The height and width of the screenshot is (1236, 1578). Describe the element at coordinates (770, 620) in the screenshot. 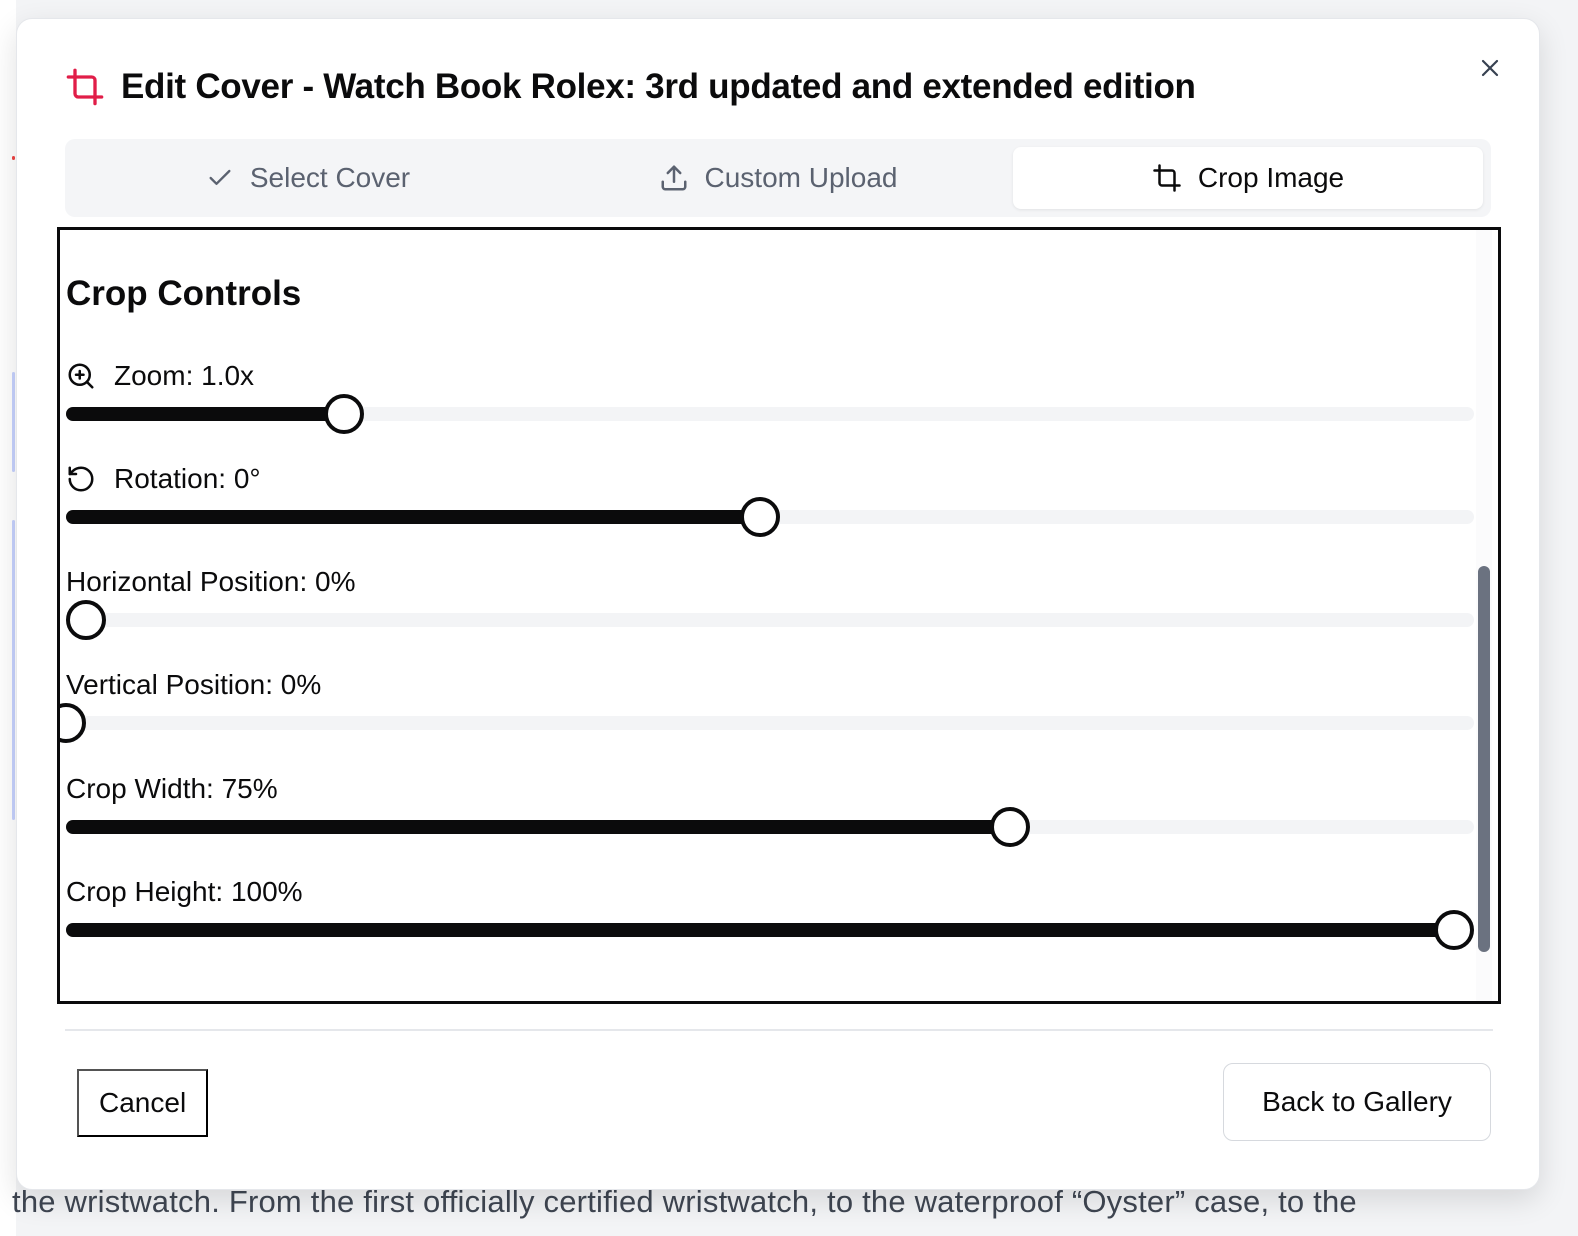

I see `horizontal-position-slider` at that location.